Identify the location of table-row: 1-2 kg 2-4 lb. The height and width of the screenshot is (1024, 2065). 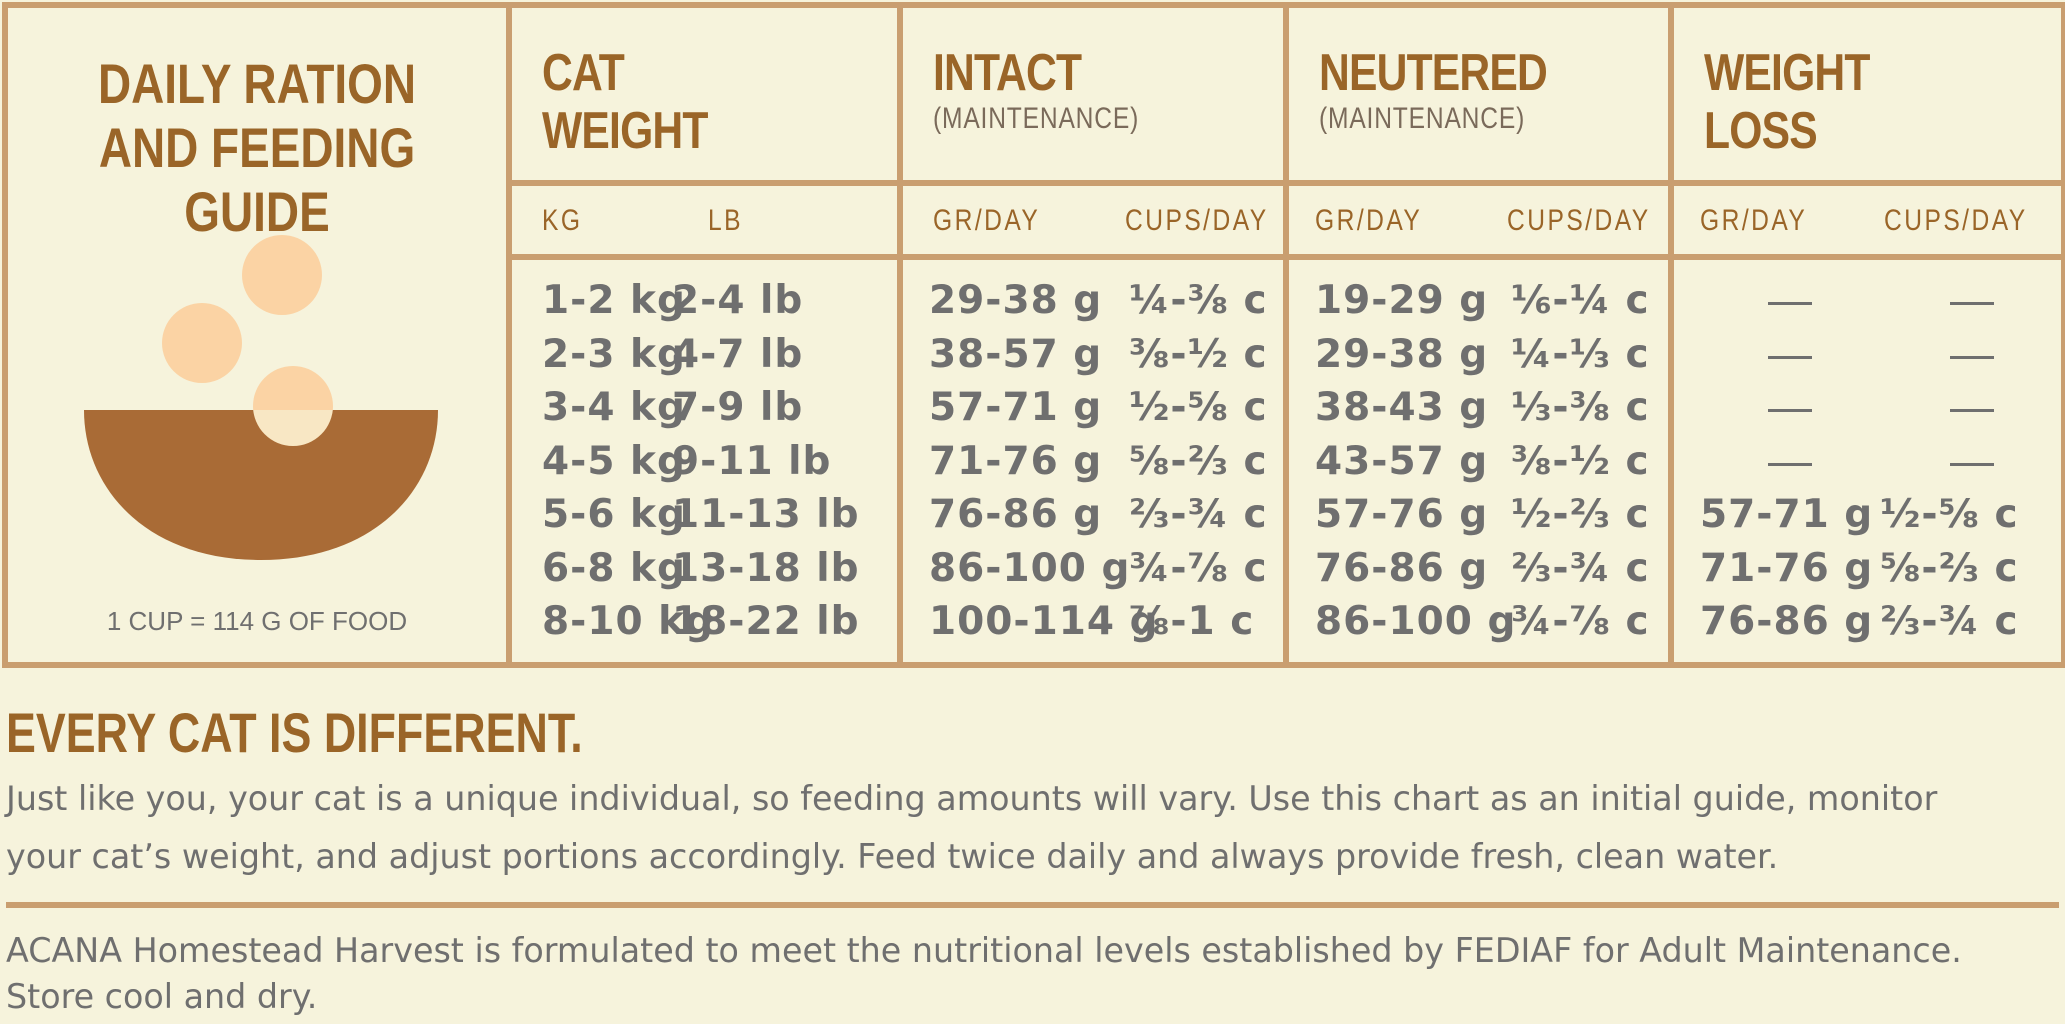
(704, 304).